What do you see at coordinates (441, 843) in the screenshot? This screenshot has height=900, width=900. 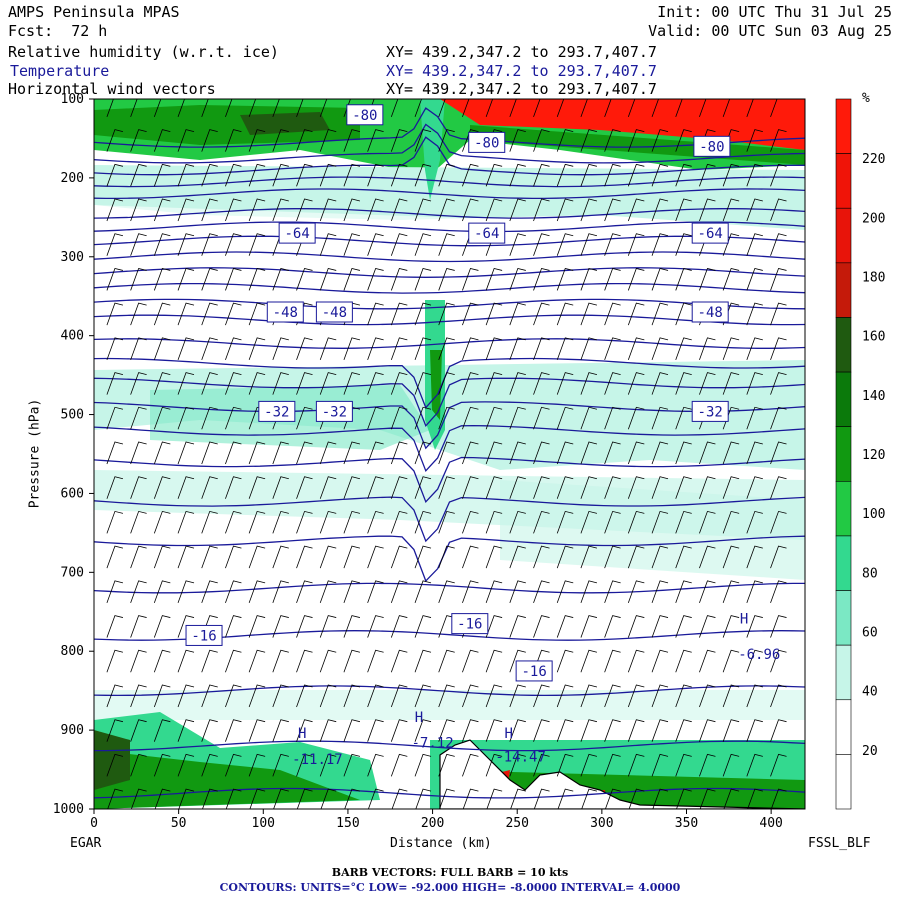 I see `x-axis-label: Distance (km)` at bounding box center [441, 843].